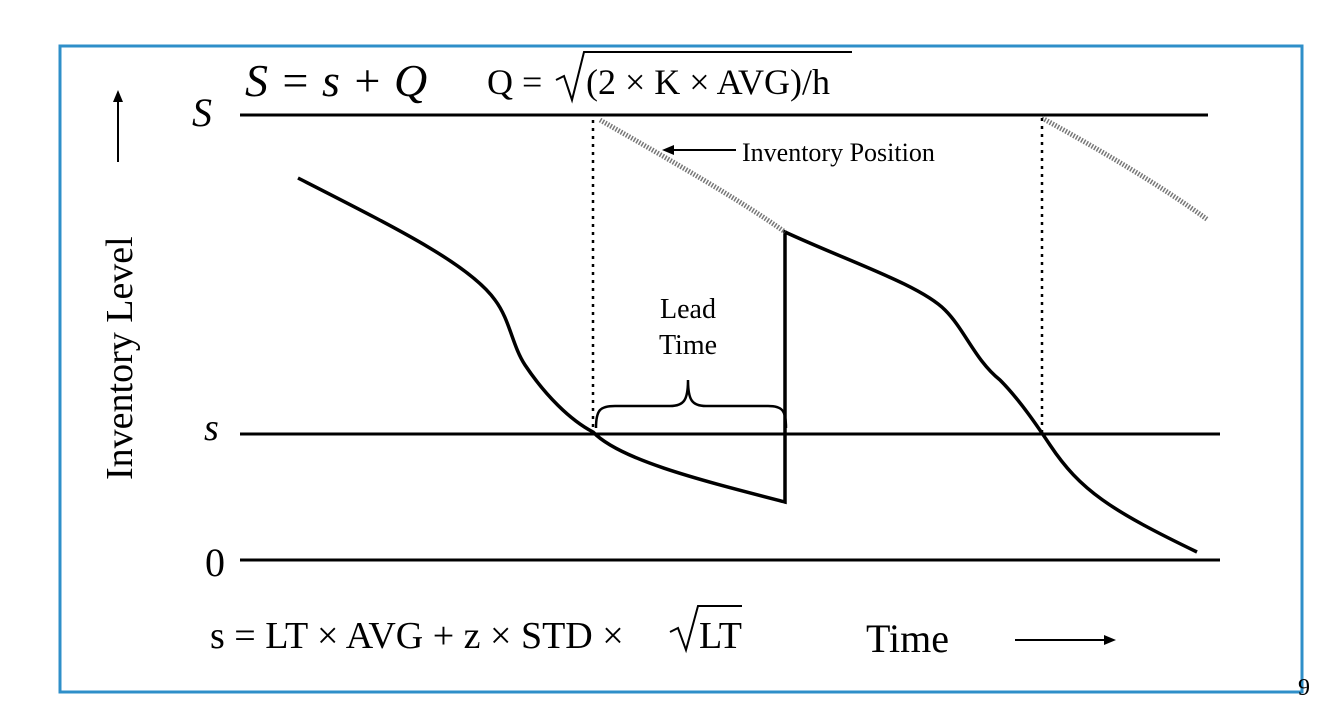 Image resolution: width=1334 pixels, height=714 pixels. I want to click on page-number: 9, so click(1304, 688).